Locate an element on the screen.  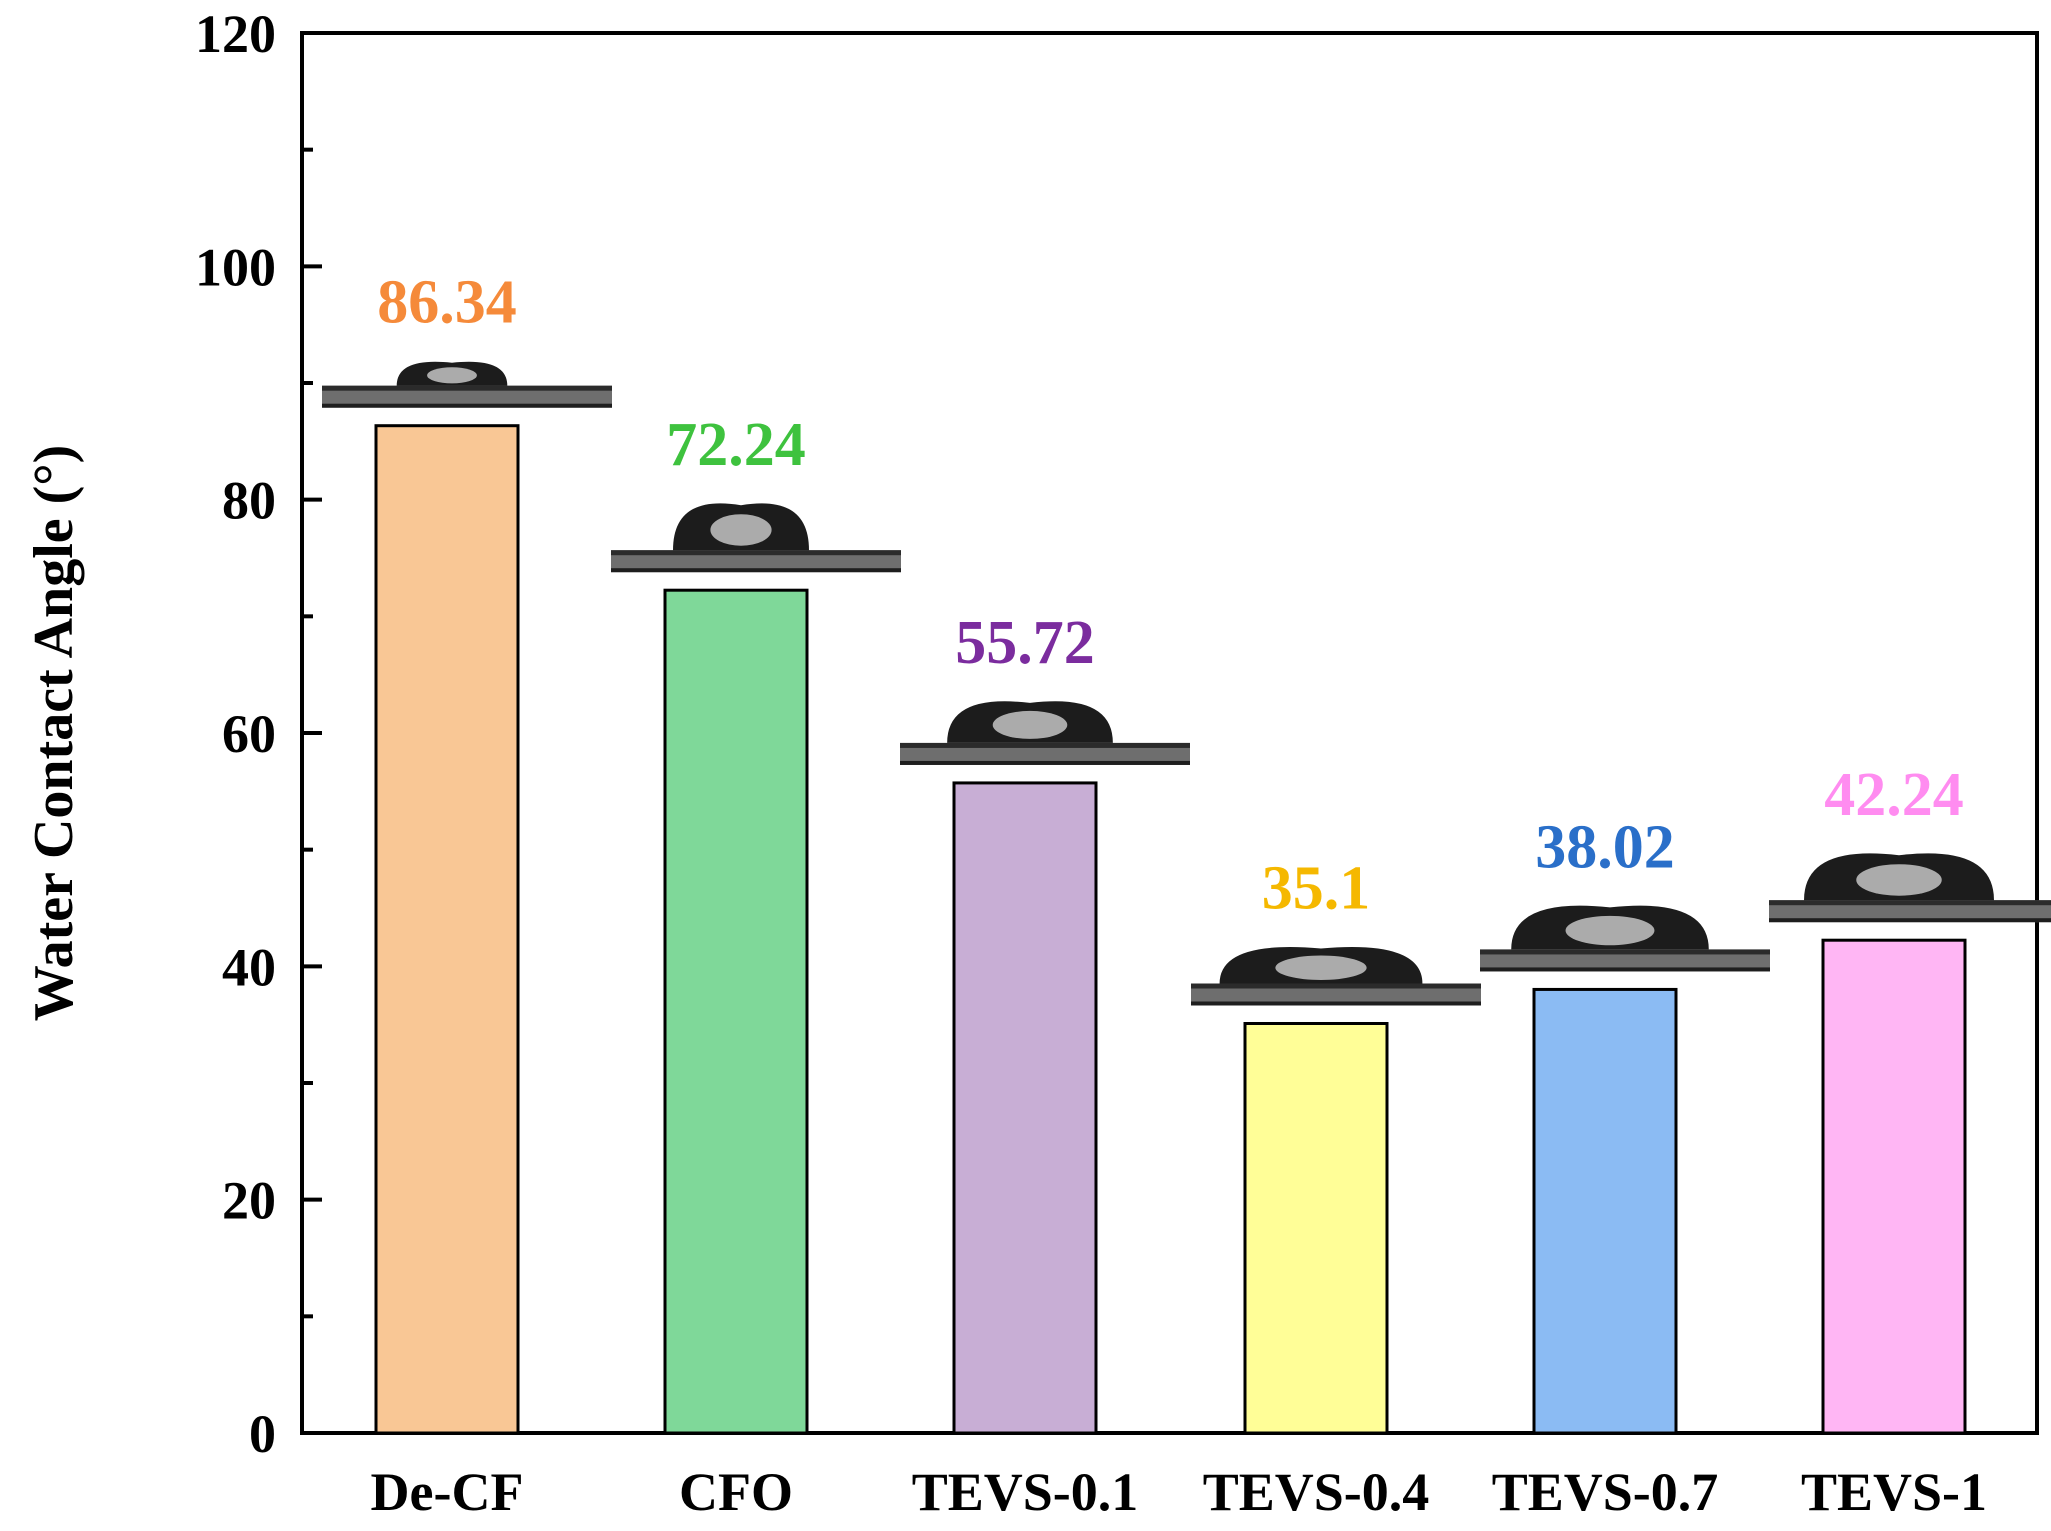
y-tick-label: 40 is located at coordinates (249, 967).